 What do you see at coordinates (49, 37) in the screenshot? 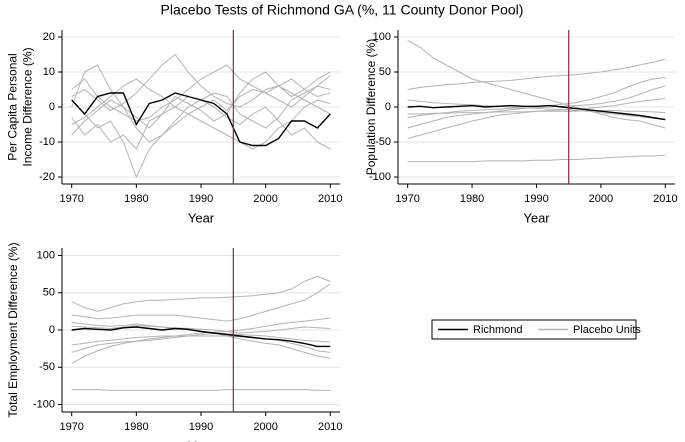
I see `y-tick-label: 20` at bounding box center [49, 37].